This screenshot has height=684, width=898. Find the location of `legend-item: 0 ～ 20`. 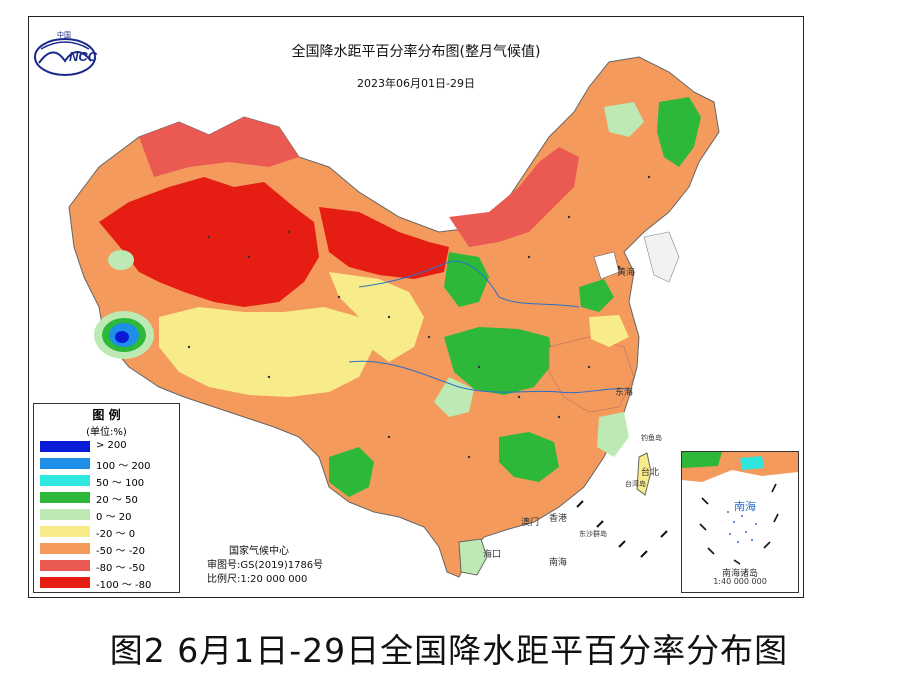

legend-item: 0 ～ 20 is located at coordinates (106, 514).